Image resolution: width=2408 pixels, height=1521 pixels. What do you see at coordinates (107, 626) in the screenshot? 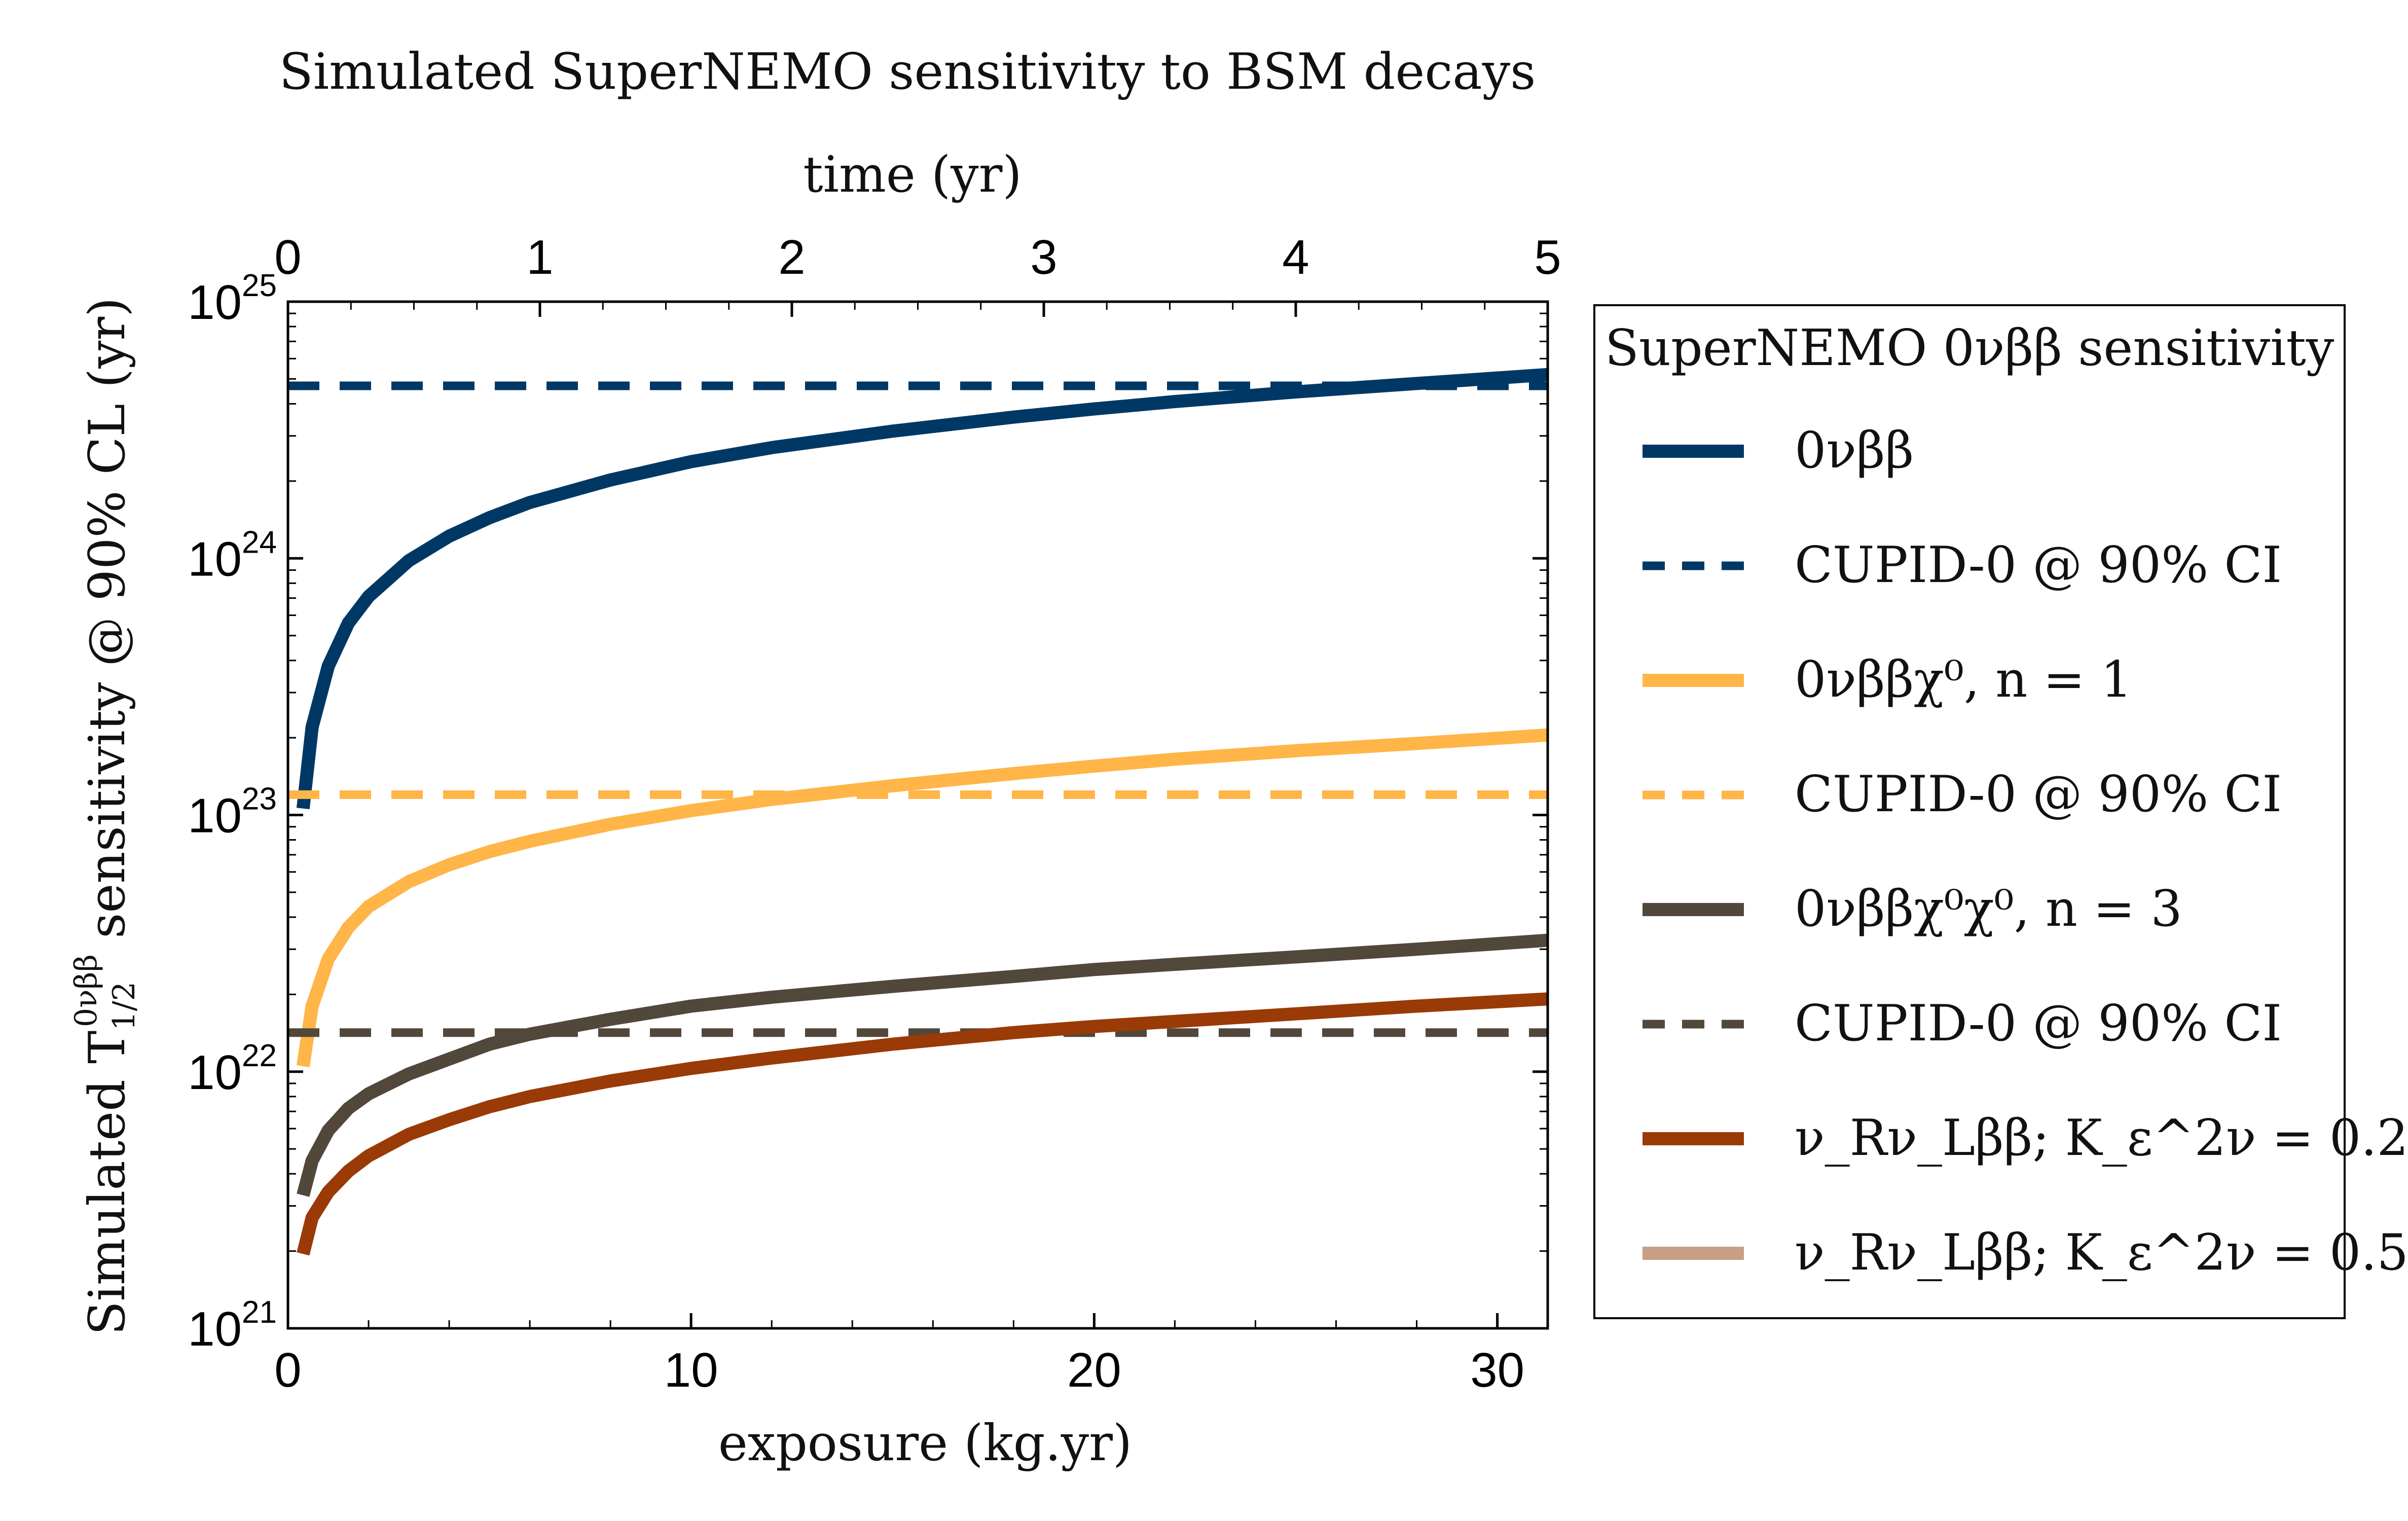
I see `y-axis-label-rest: sensitivity @ 90% CL (yr)` at bounding box center [107, 626].